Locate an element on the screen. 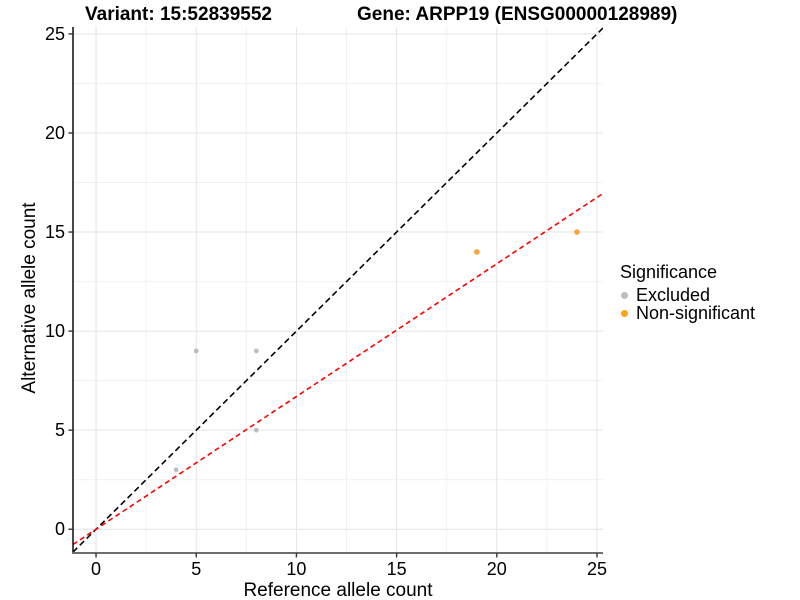  y-tick-label: 5 is located at coordinates (60, 430).